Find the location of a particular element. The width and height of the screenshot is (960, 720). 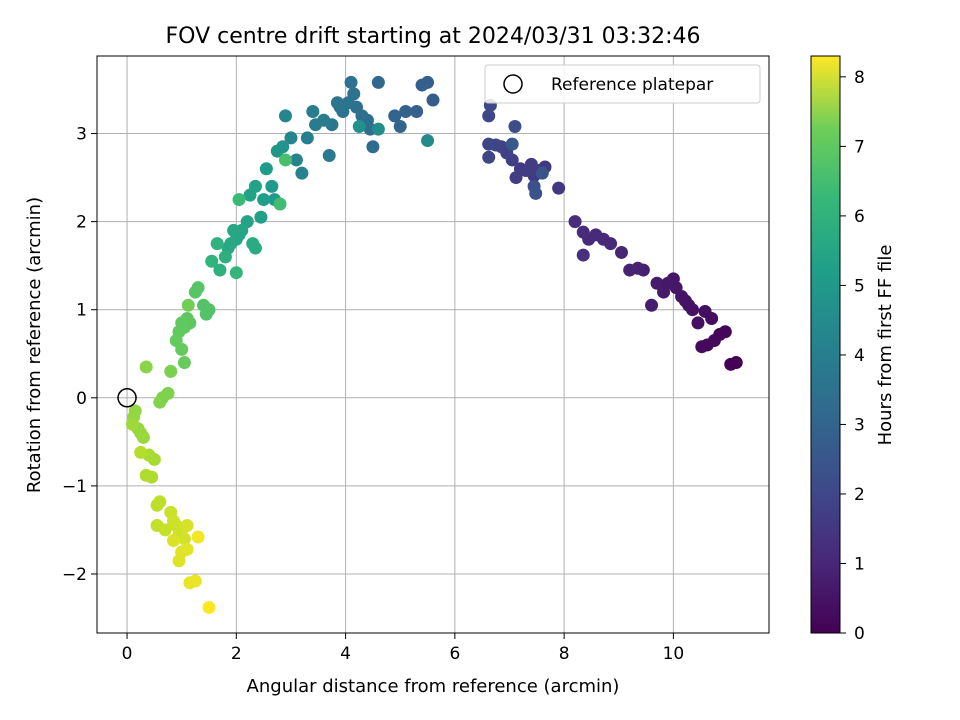

y-tick-label: −1 is located at coordinates (74, 487).